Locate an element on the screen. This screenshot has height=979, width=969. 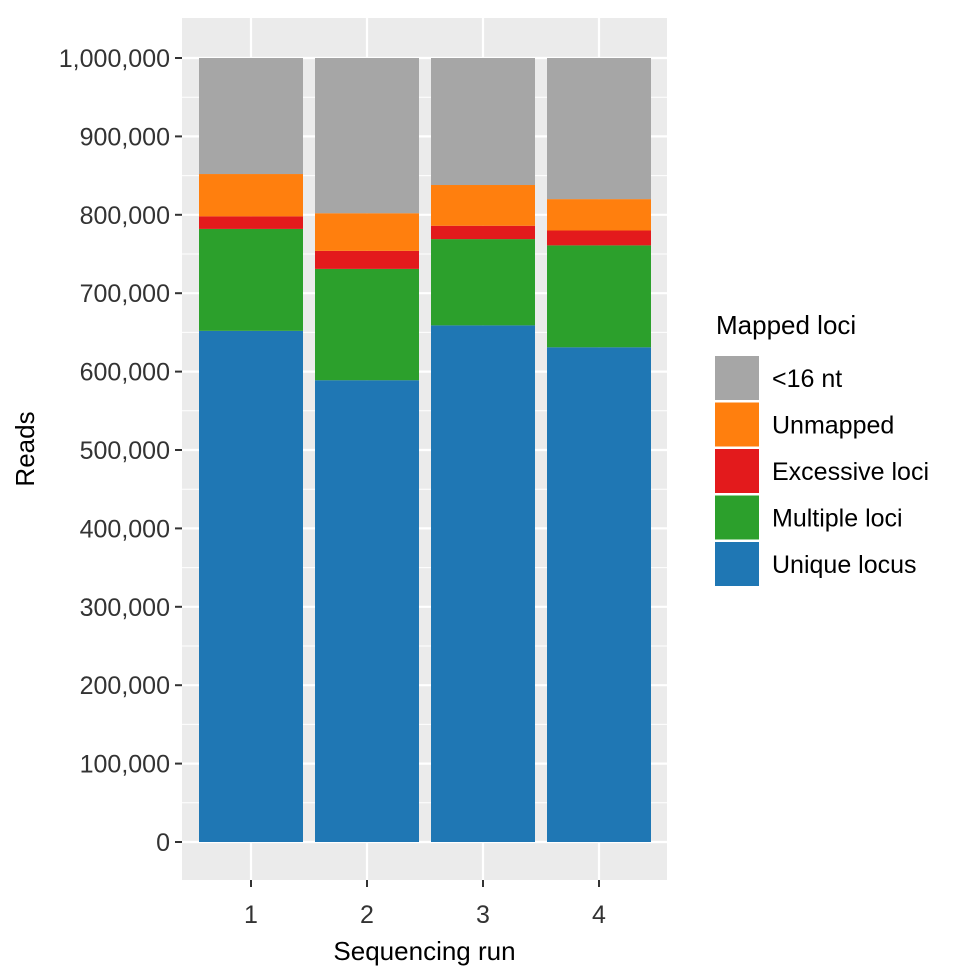
x-axis-title: Sequencing run is located at coordinates (424, 951).